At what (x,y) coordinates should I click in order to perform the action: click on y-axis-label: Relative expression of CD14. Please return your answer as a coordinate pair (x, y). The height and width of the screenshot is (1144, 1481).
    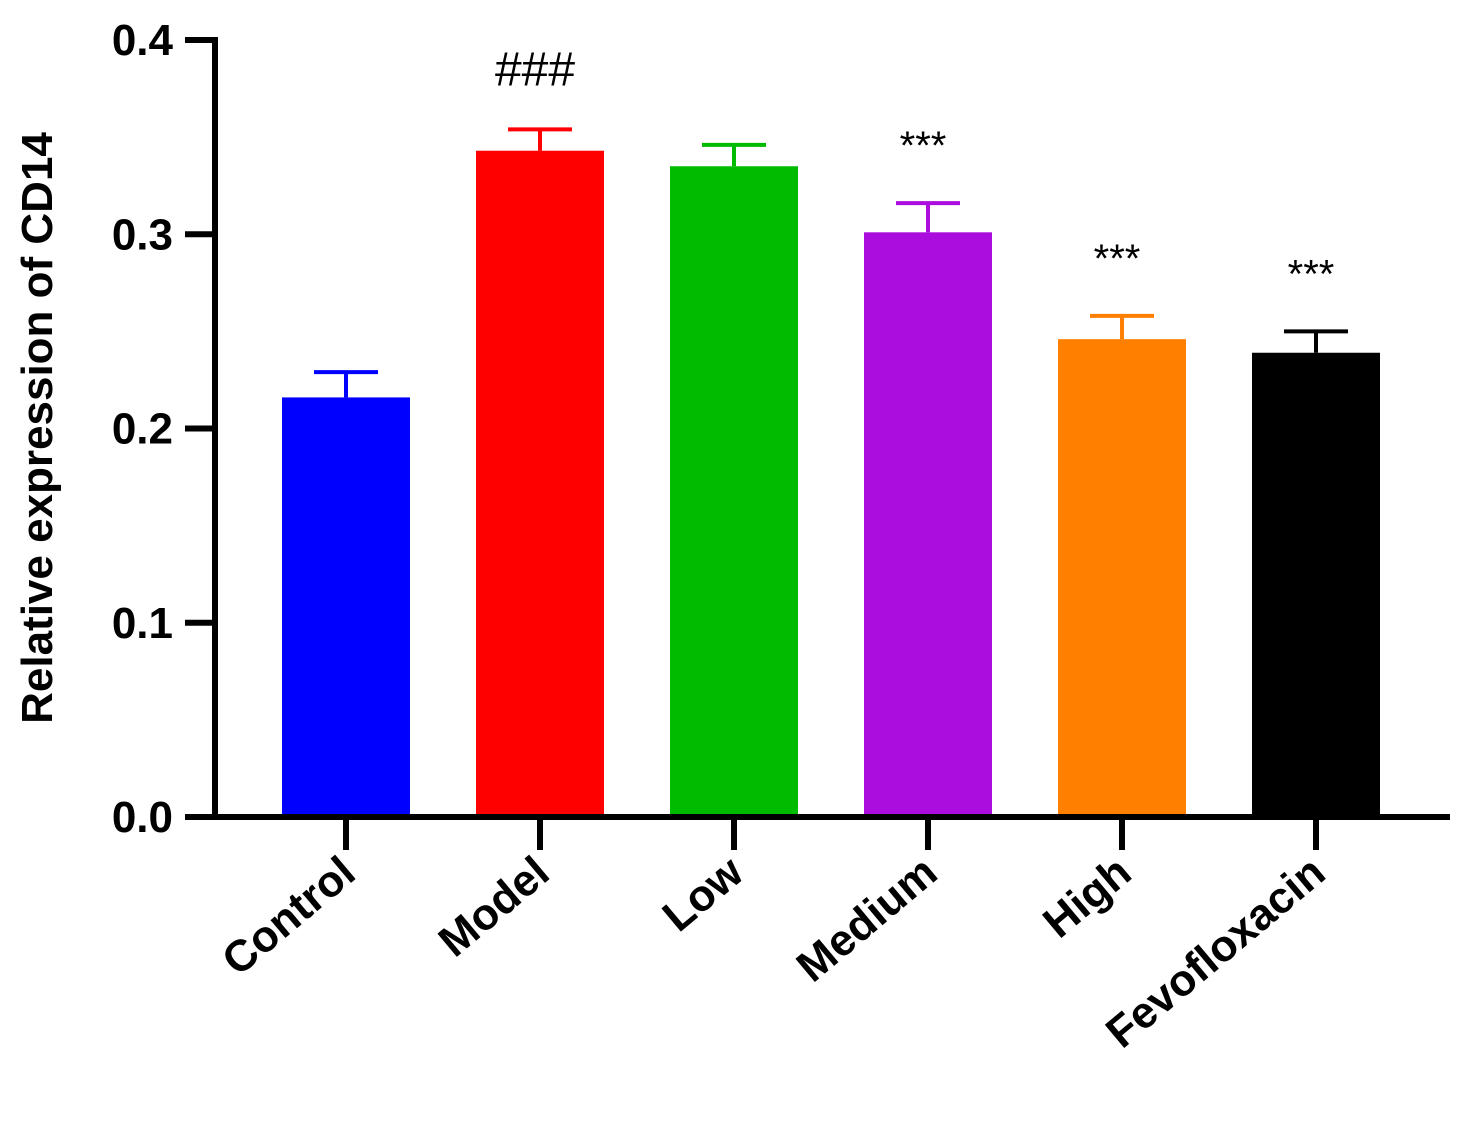
    Looking at the image, I should click on (37, 428).